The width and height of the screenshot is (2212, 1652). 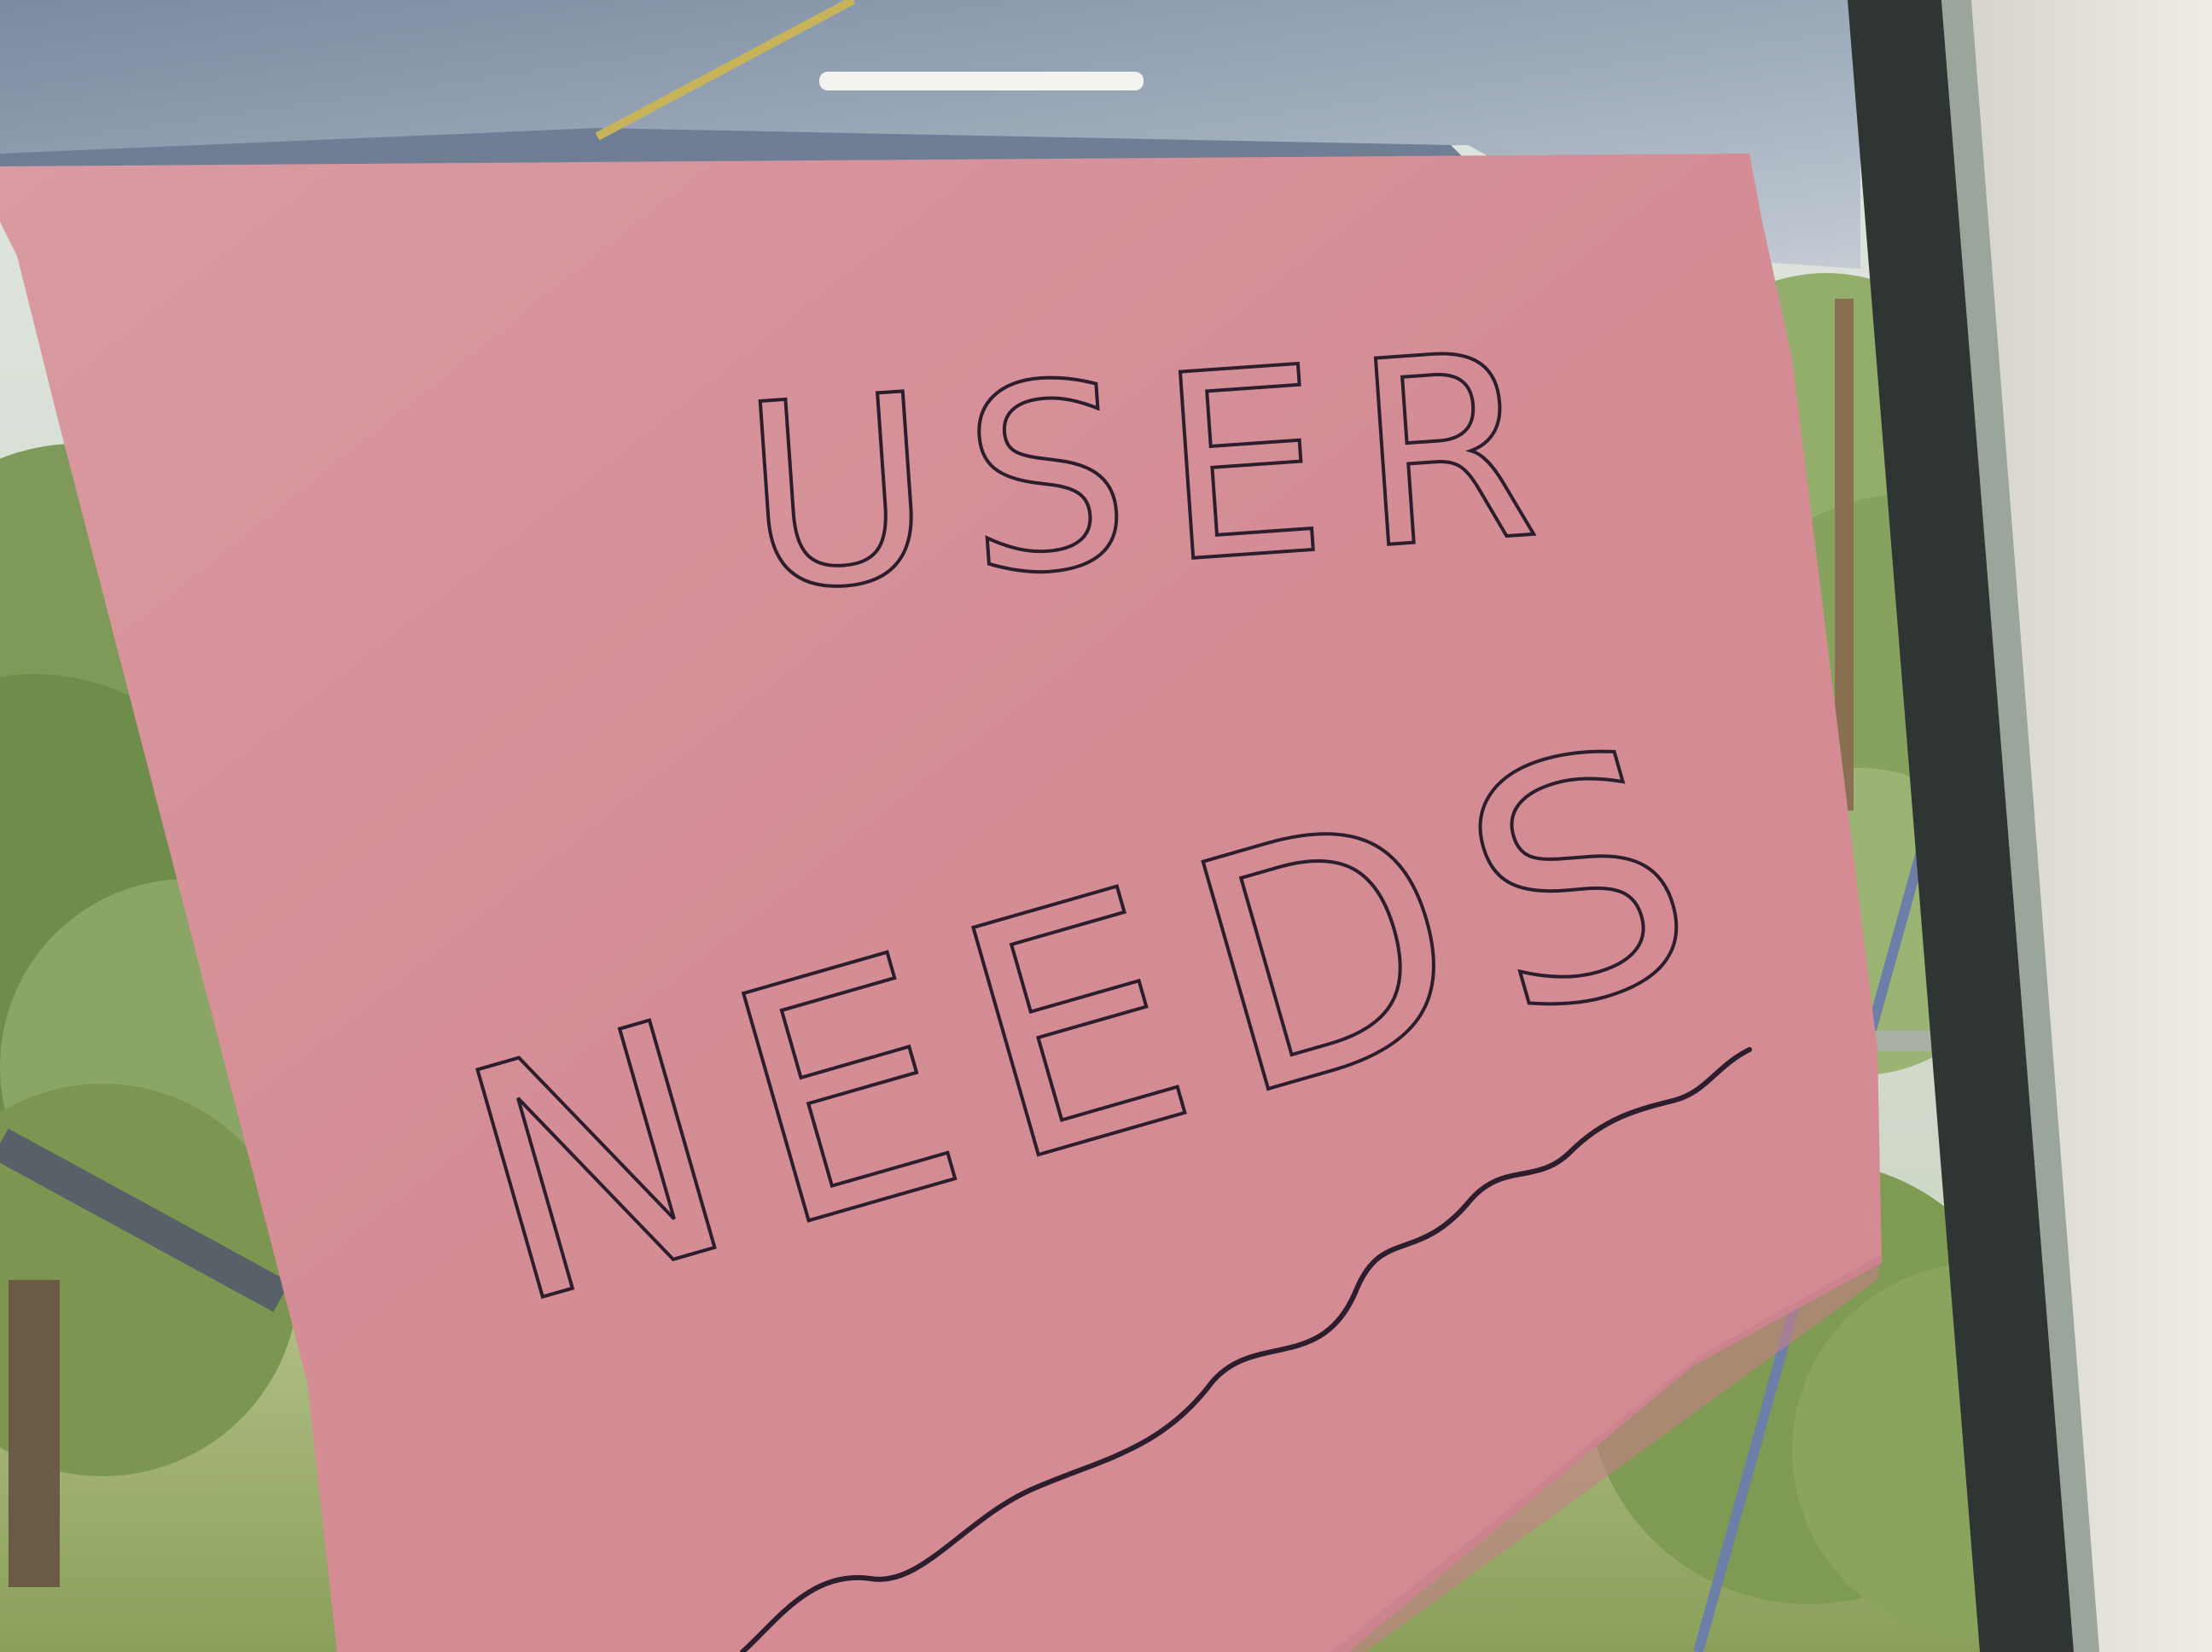 I want to click on sign-line-1: USER, so click(x=1157, y=472).